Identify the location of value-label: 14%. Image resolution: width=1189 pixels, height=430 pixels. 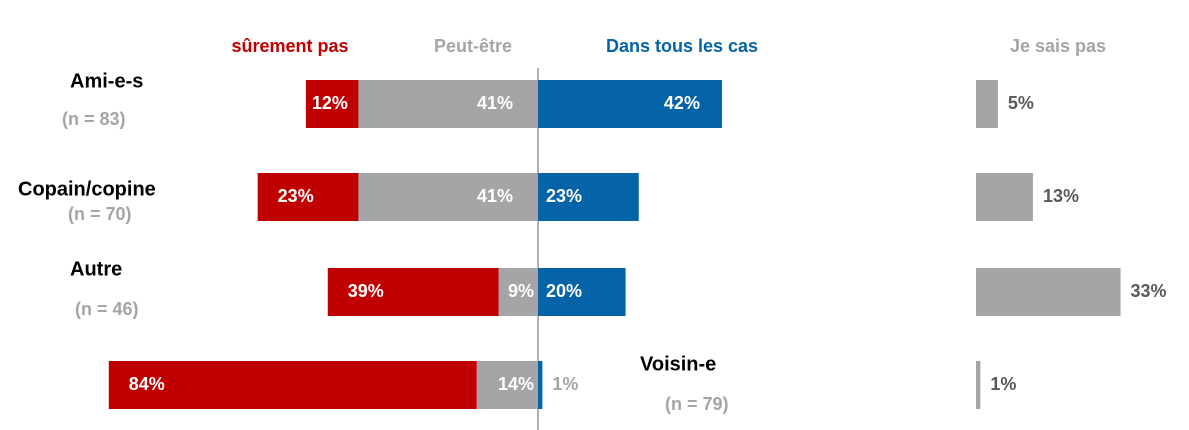
(516, 384).